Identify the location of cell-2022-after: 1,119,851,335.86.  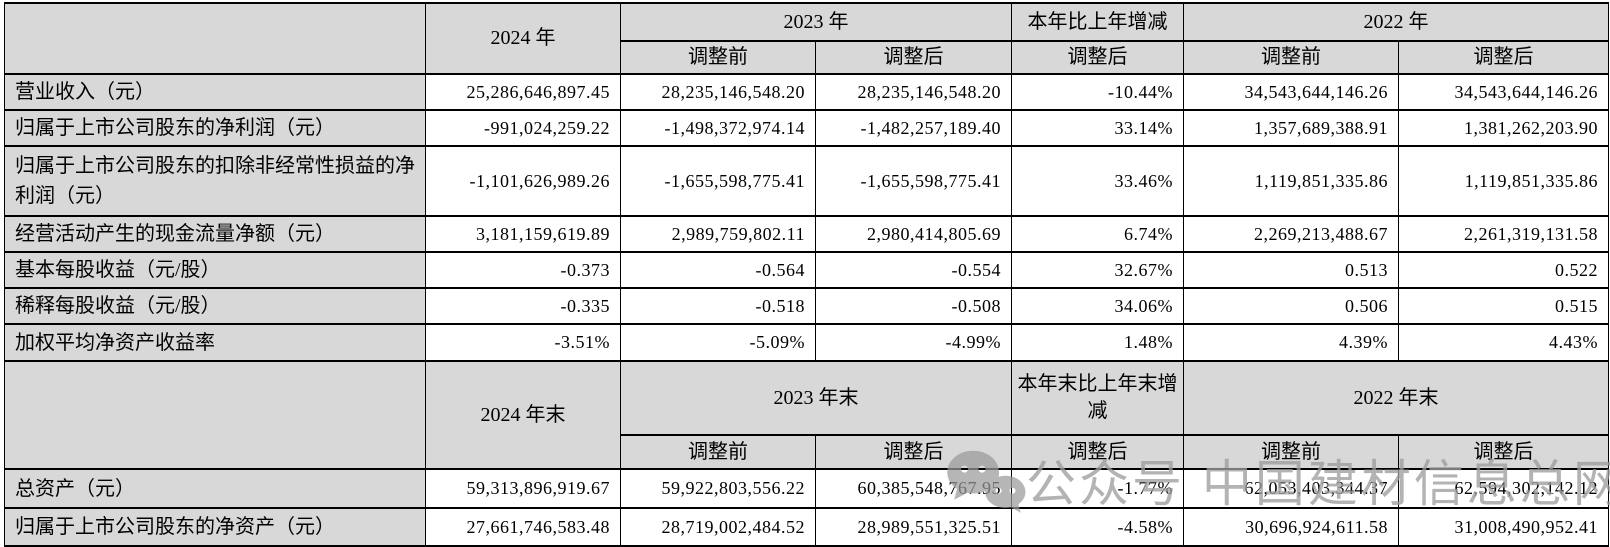
(1503, 181).